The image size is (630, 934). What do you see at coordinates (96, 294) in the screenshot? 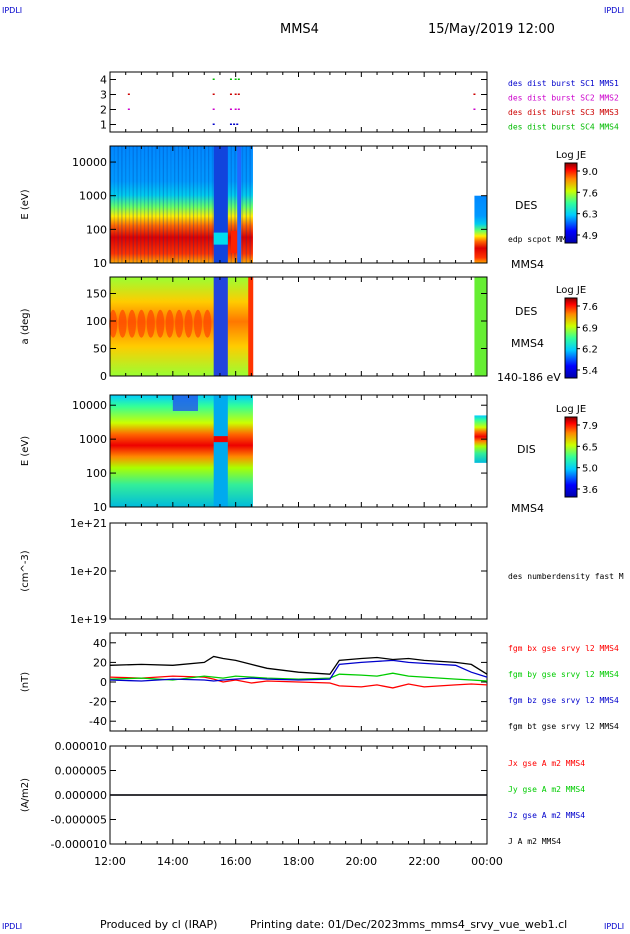
I see `y-tick-label: 150` at bounding box center [96, 294].